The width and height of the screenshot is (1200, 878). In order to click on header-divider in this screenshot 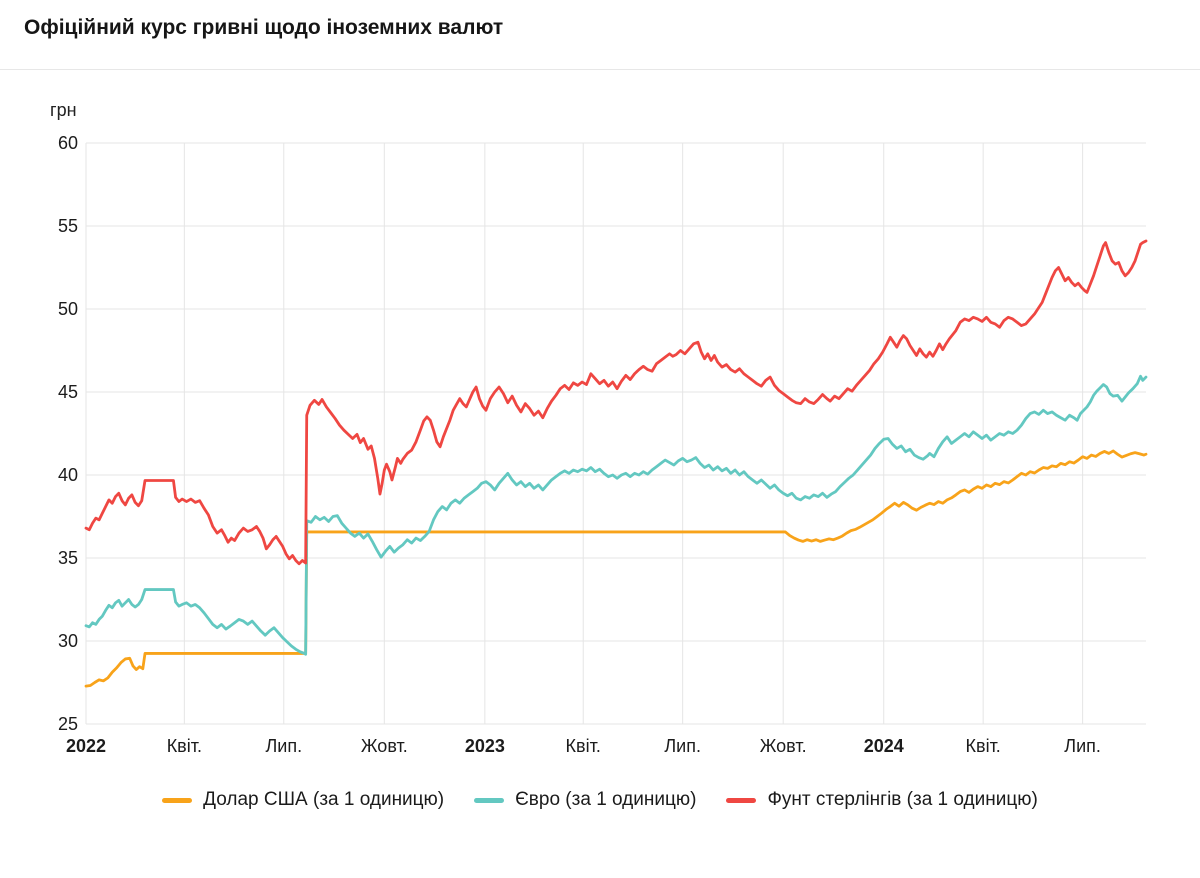, I will do `click(600, 69)`.